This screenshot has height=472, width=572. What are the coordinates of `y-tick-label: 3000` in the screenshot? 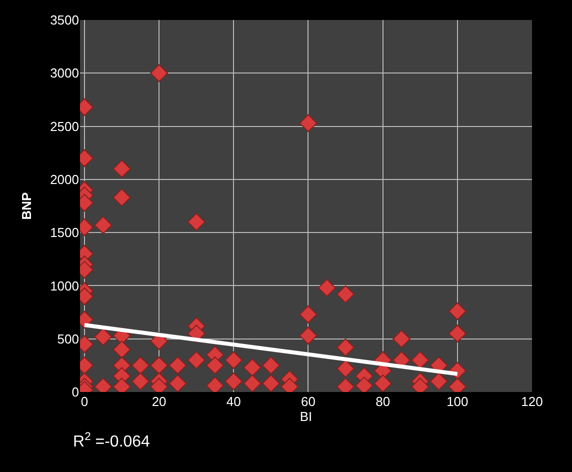 It's located at (64, 73).